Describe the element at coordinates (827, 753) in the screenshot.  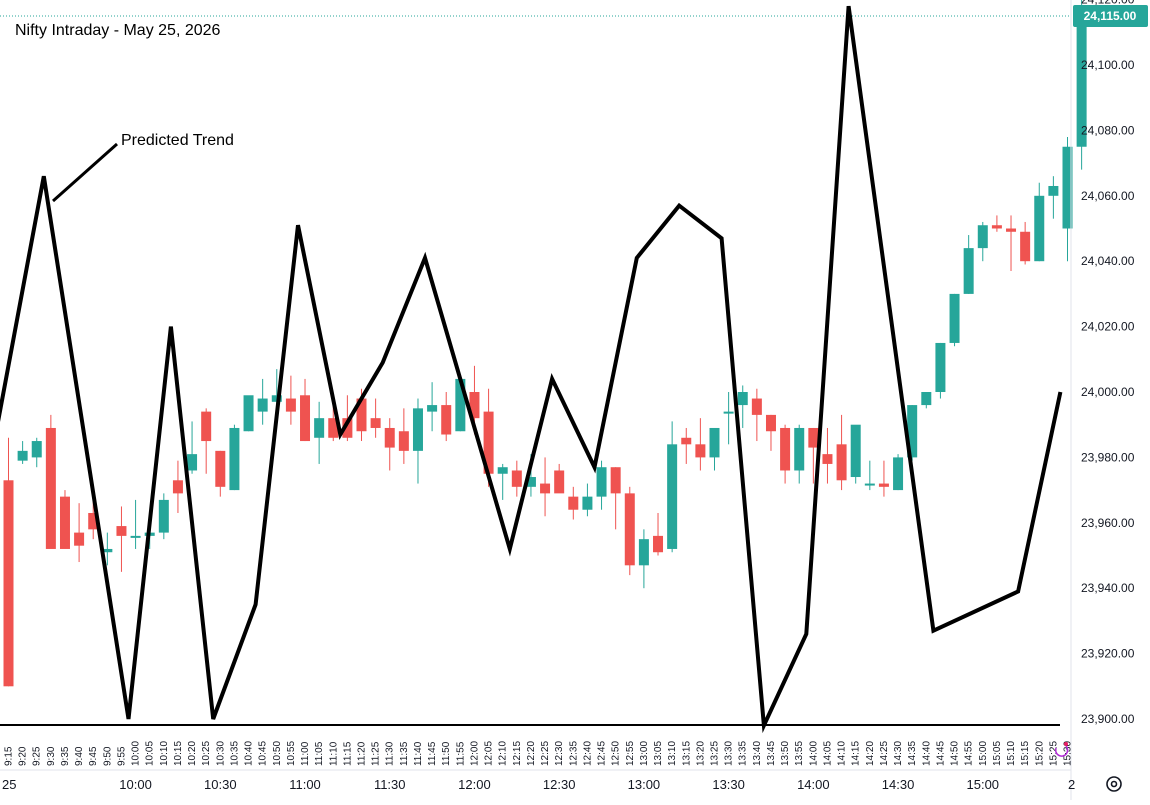
I see `x-minor-tick-label: 14:05` at that location.